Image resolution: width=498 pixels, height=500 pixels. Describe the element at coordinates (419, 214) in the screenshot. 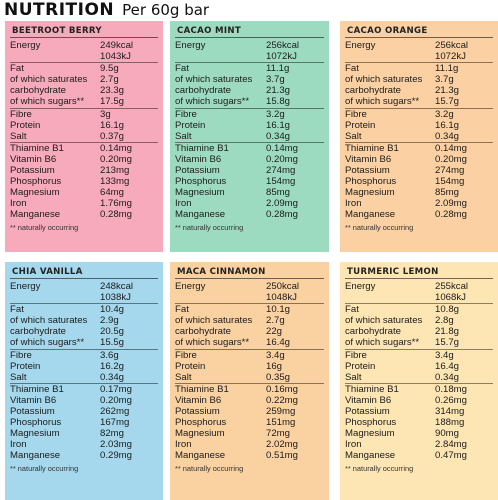

I see `nutrient-row: Manganese 0.28mg` at that location.